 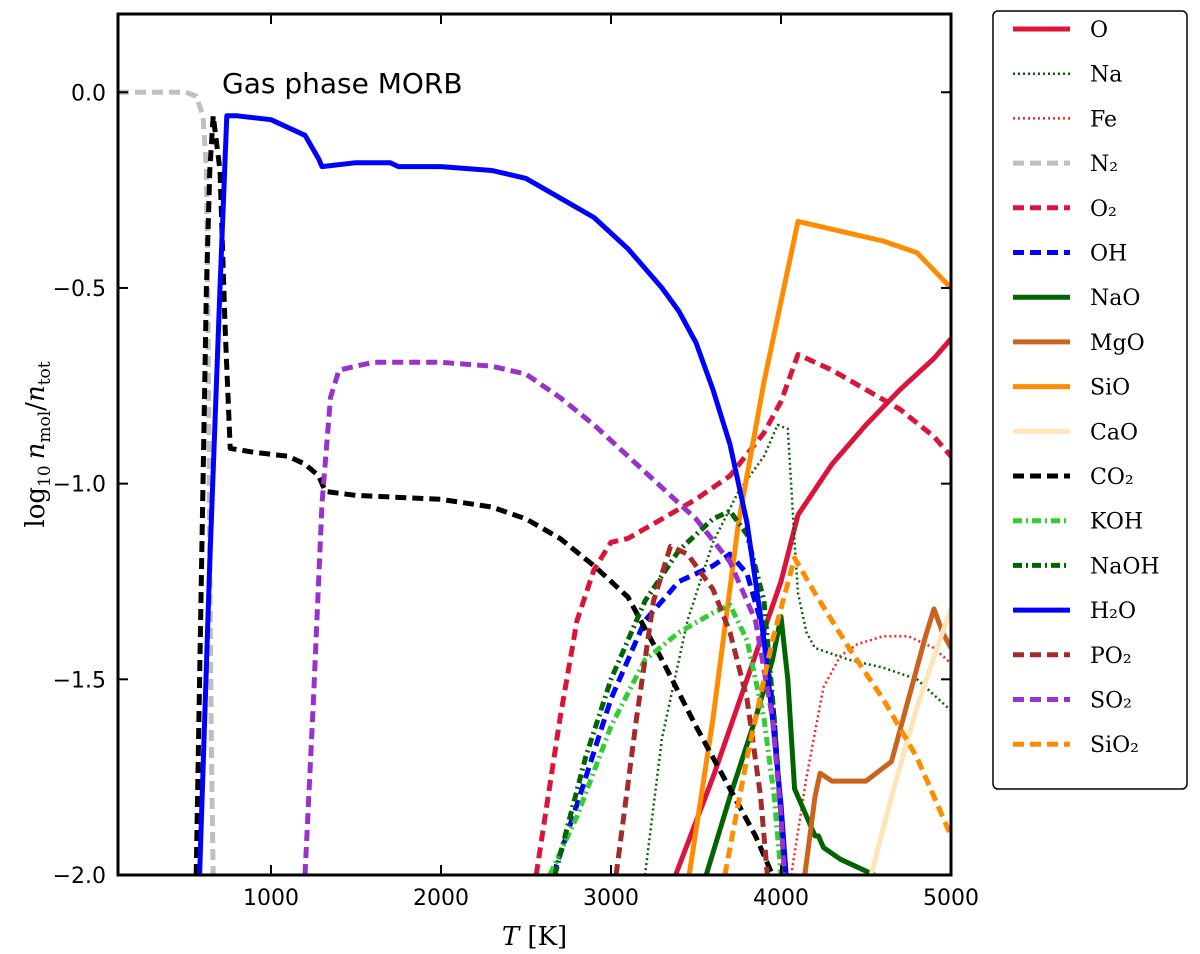 I want to click on legend-frame, so click(x=1090, y=400).